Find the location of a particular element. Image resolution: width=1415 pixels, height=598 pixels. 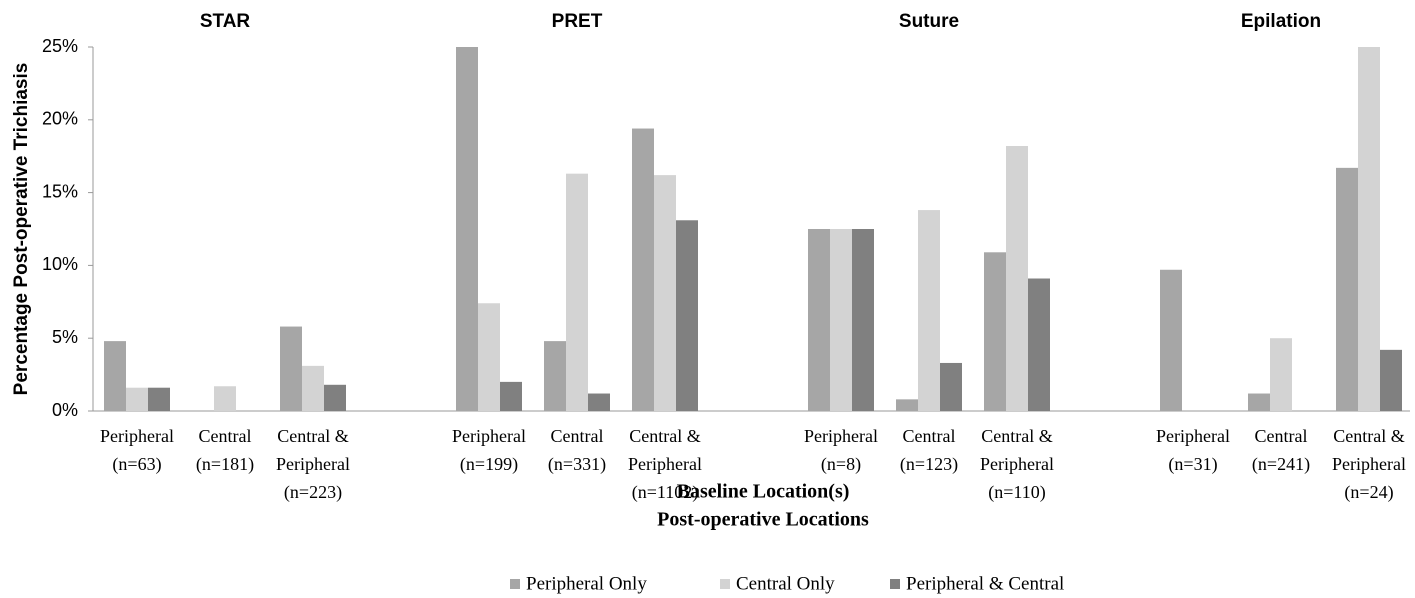

x-tick-label: (n=110) is located at coordinates (1016, 492).